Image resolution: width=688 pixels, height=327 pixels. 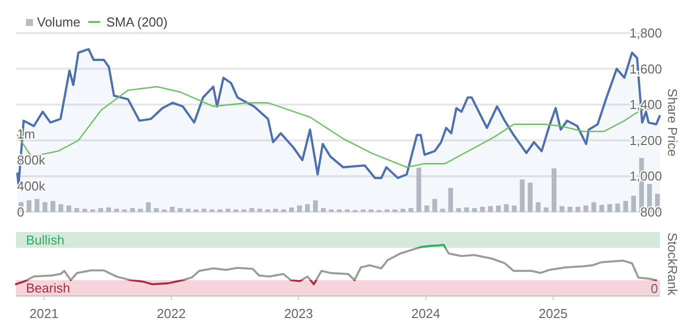 What do you see at coordinates (137, 22) in the screenshot?
I see `legend-label: SMA (200)` at bounding box center [137, 22].